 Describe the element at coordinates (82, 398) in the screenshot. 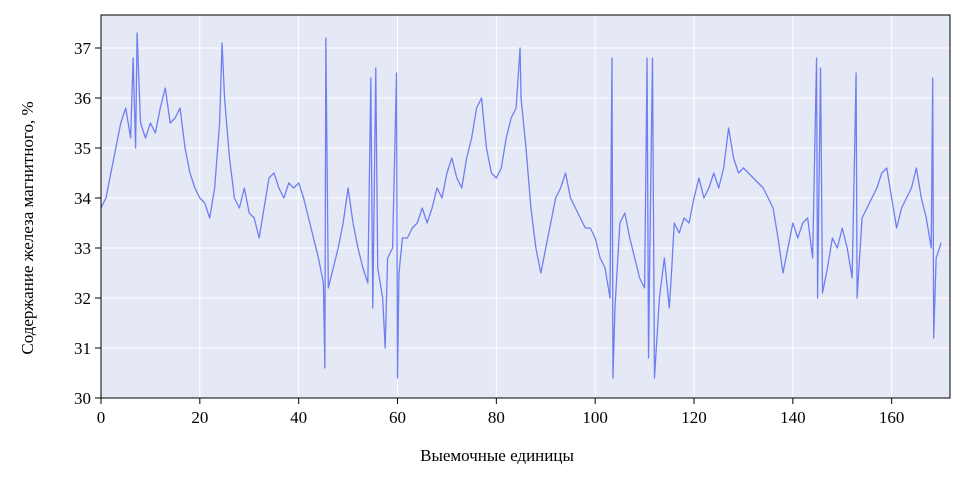

I see `y-tick-label: 30` at that location.